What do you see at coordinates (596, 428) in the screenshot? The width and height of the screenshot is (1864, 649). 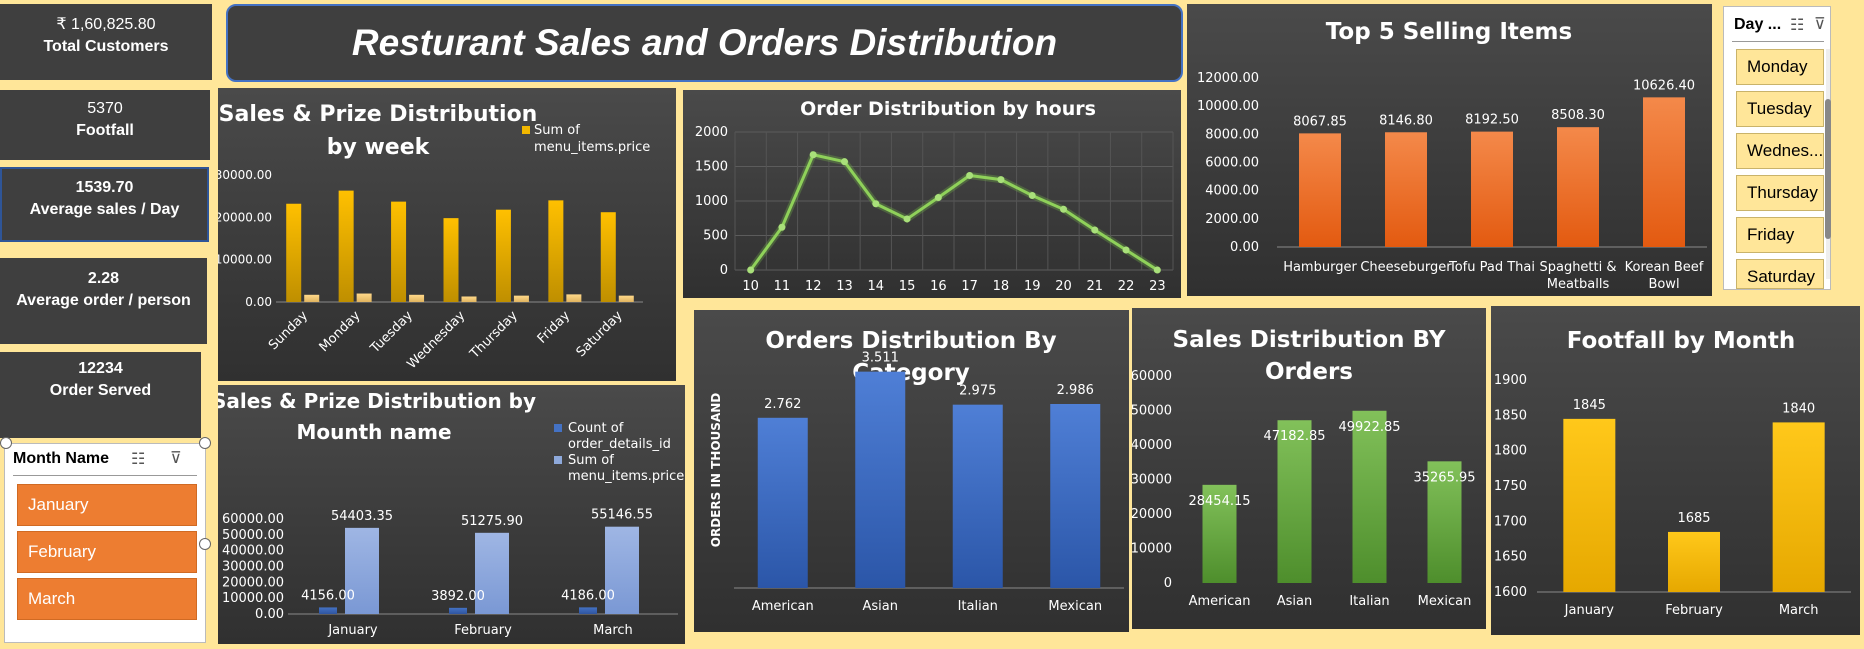 I see `legend-label: Count of` at bounding box center [596, 428].